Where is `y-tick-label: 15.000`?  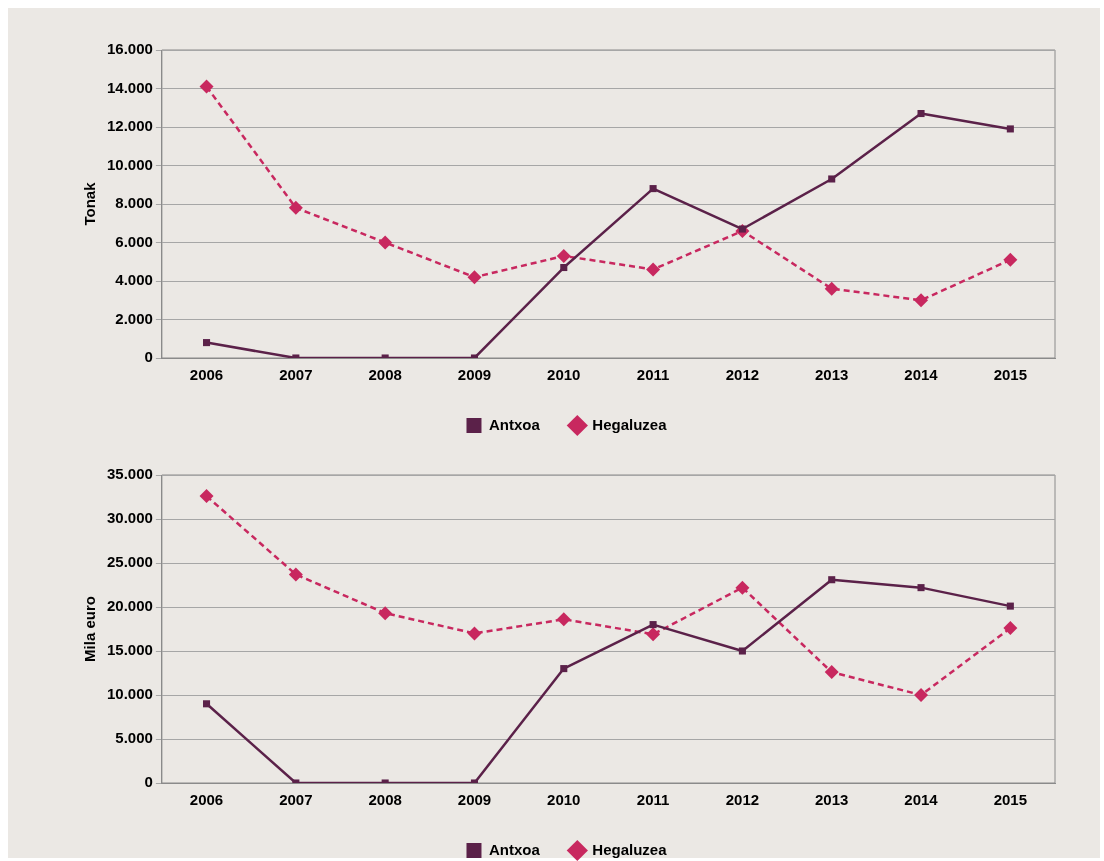 y-tick-label: 15.000 is located at coordinates (129, 650).